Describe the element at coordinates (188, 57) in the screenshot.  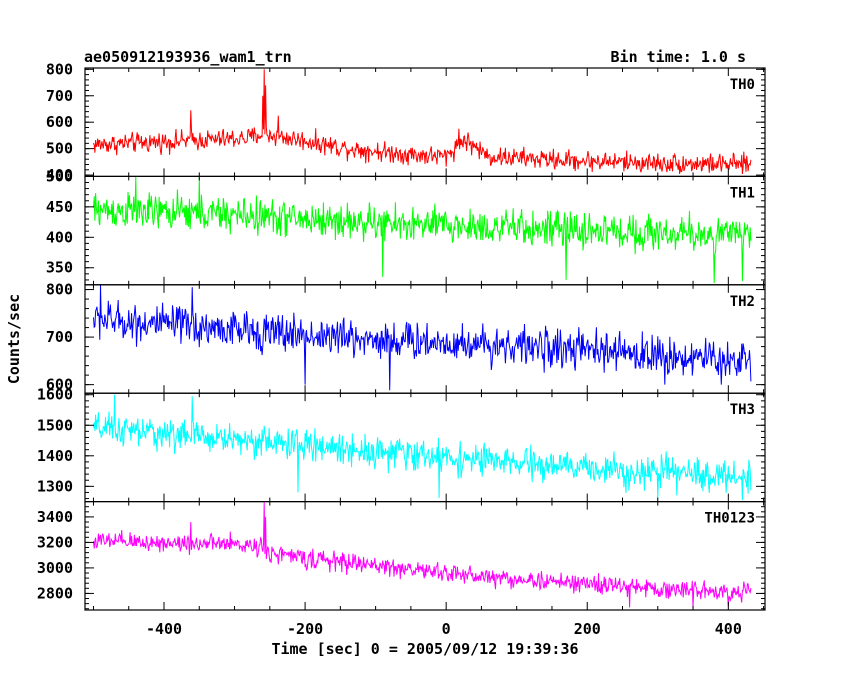
I see `chart-title: ae050912193936_wam1_trn` at that location.